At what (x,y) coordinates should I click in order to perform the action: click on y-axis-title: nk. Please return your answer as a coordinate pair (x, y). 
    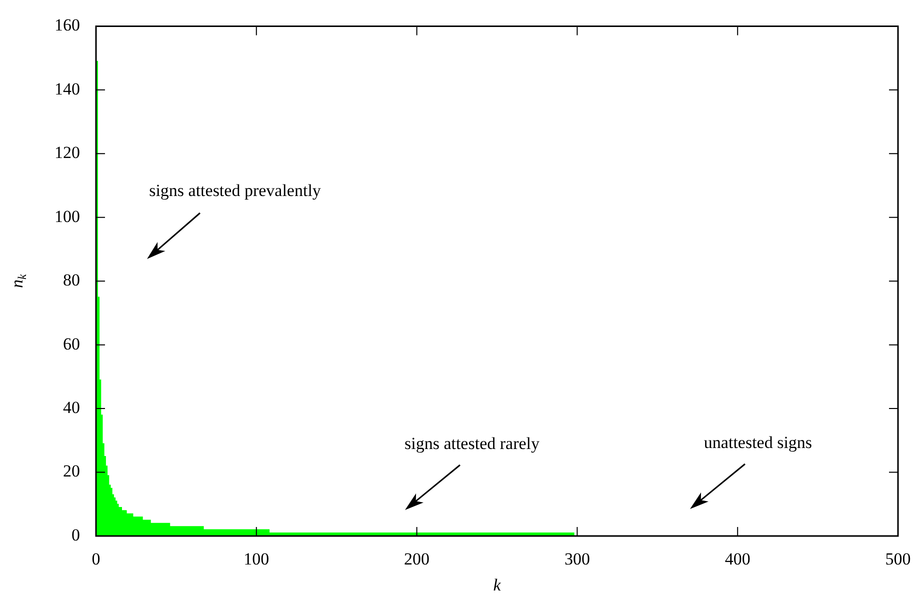
    Looking at the image, I should click on (18, 280).